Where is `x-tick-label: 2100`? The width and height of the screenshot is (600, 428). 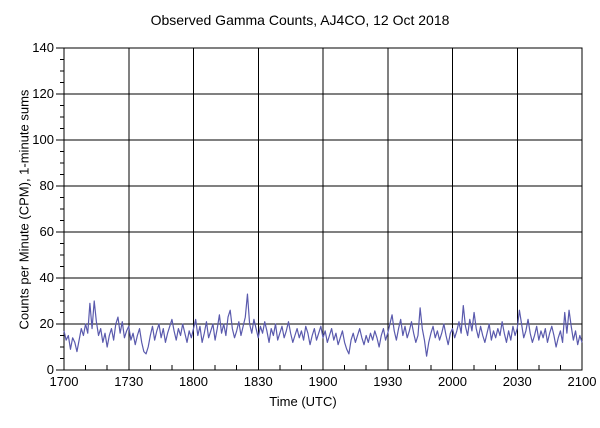
x-tick-label: 2100 is located at coordinates (582, 381).